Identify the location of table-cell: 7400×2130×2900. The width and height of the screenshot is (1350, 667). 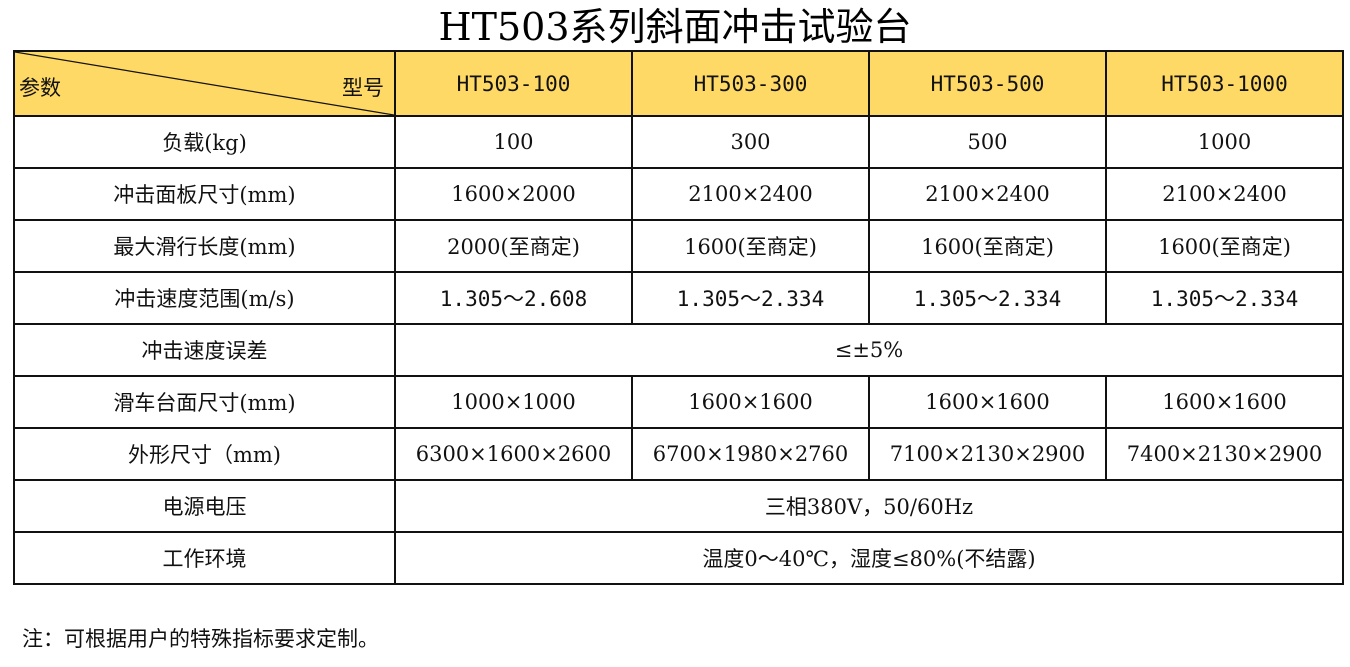
(1224, 454).